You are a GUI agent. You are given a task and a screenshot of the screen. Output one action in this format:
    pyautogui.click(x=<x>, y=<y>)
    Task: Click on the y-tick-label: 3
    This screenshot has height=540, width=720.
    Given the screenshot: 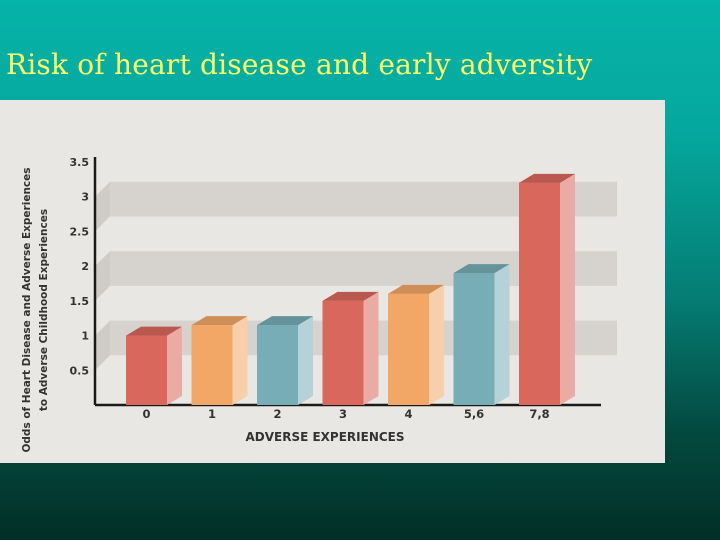 What is the action you would take?
    pyautogui.click(x=85, y=197)
    